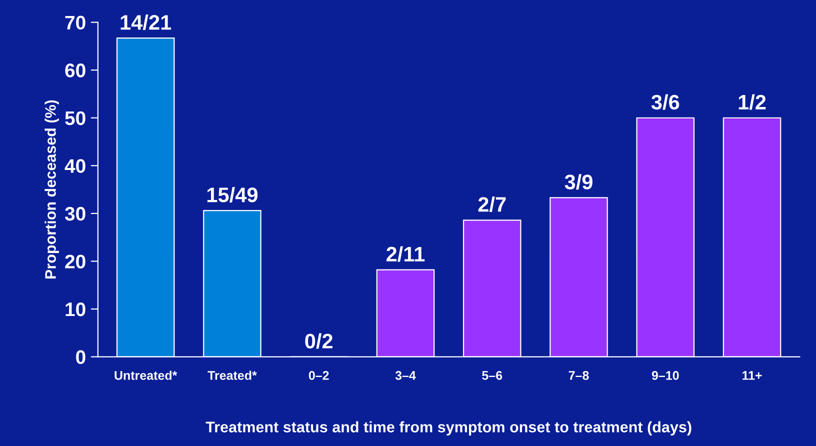  I want to click on annotation: 2/7, so click(492, 204).